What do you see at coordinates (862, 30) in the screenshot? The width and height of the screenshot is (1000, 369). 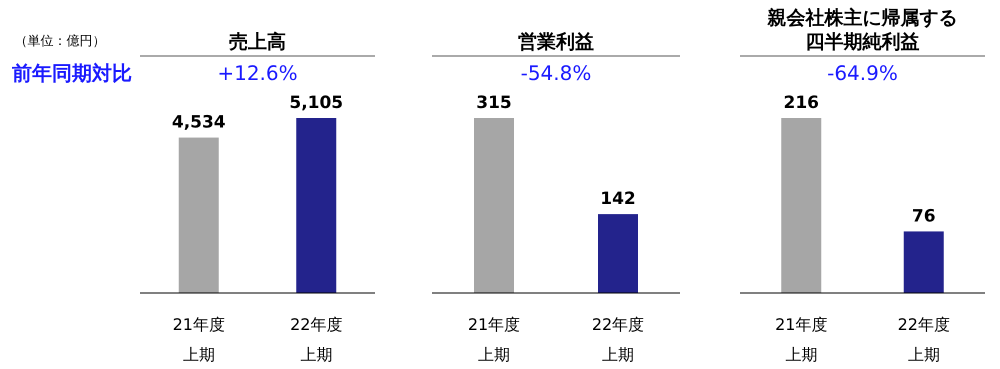 I see `chart-title: 親会社株主に帰属する四半期純利益` at bounding box center [862, 30].